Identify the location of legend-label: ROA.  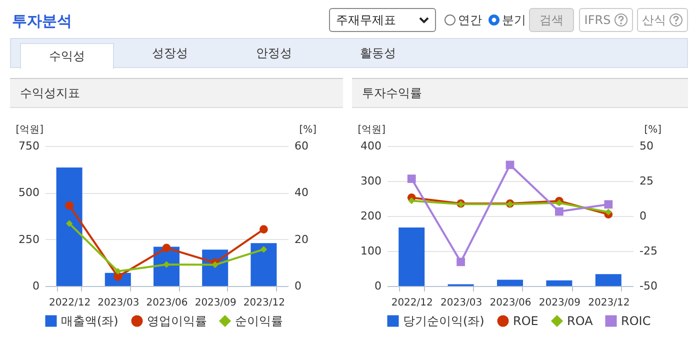
(580, 321).